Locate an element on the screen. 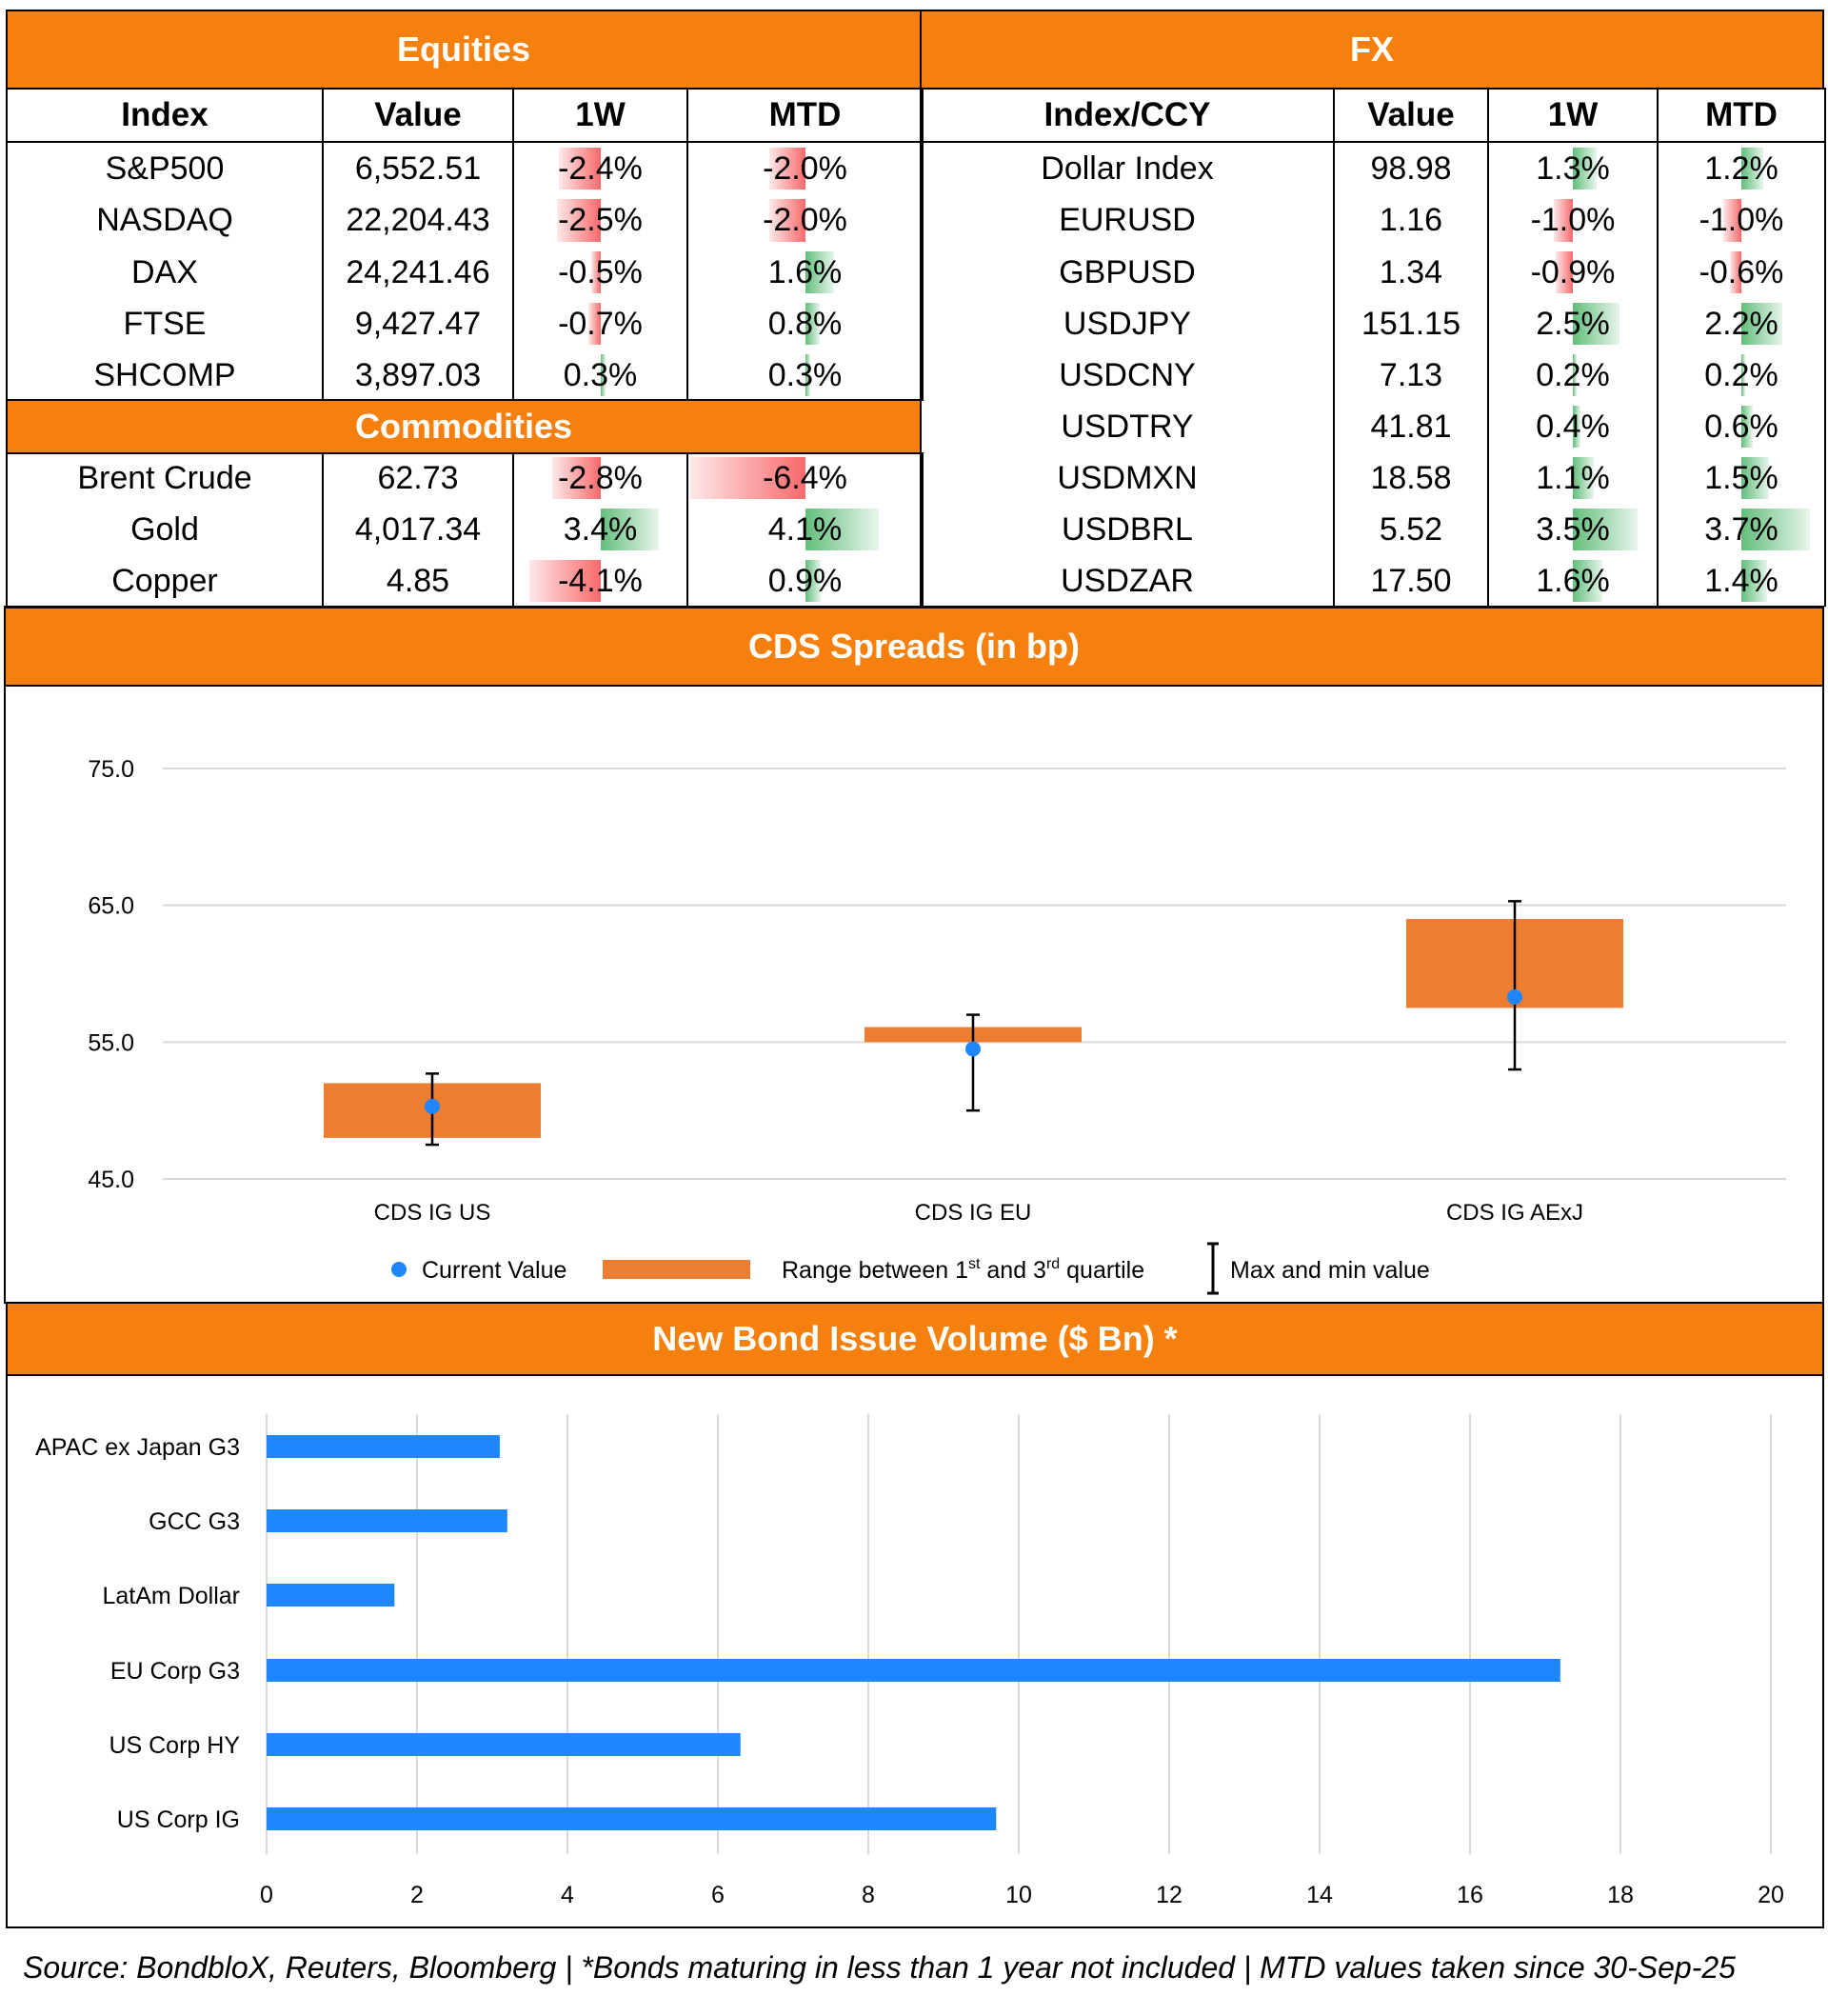 This screenshot has height=2016, width=1828. index-name: NASDAQ is located at coordinates (165, 220).